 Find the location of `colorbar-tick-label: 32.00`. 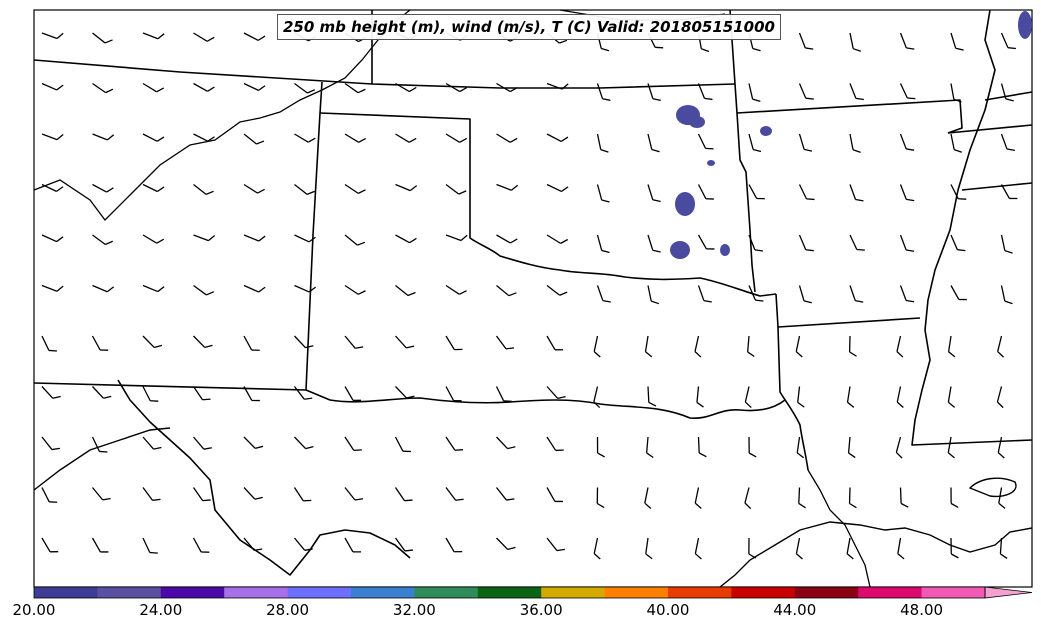

colorbar-tick-label: 32.00 is located at coordinates (414, 610).